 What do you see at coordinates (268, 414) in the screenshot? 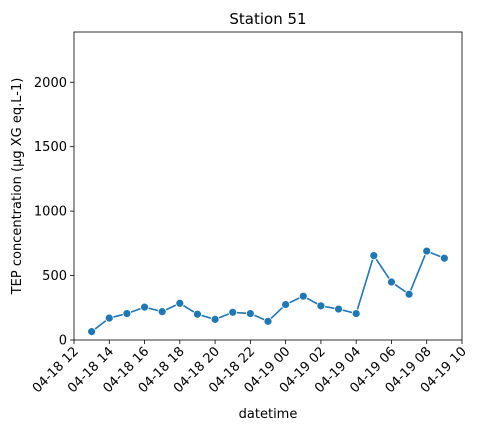
I see `x-axis-title: datetime` at bounding box center [268, 414].